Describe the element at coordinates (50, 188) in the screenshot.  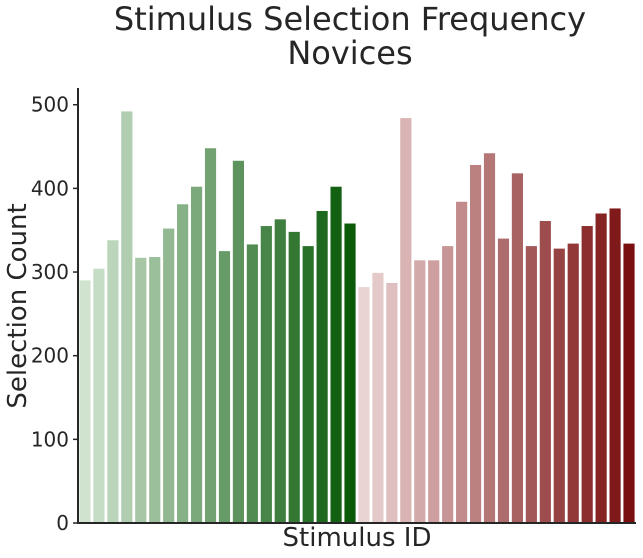
I see `y-tick-label: 400` at that location.